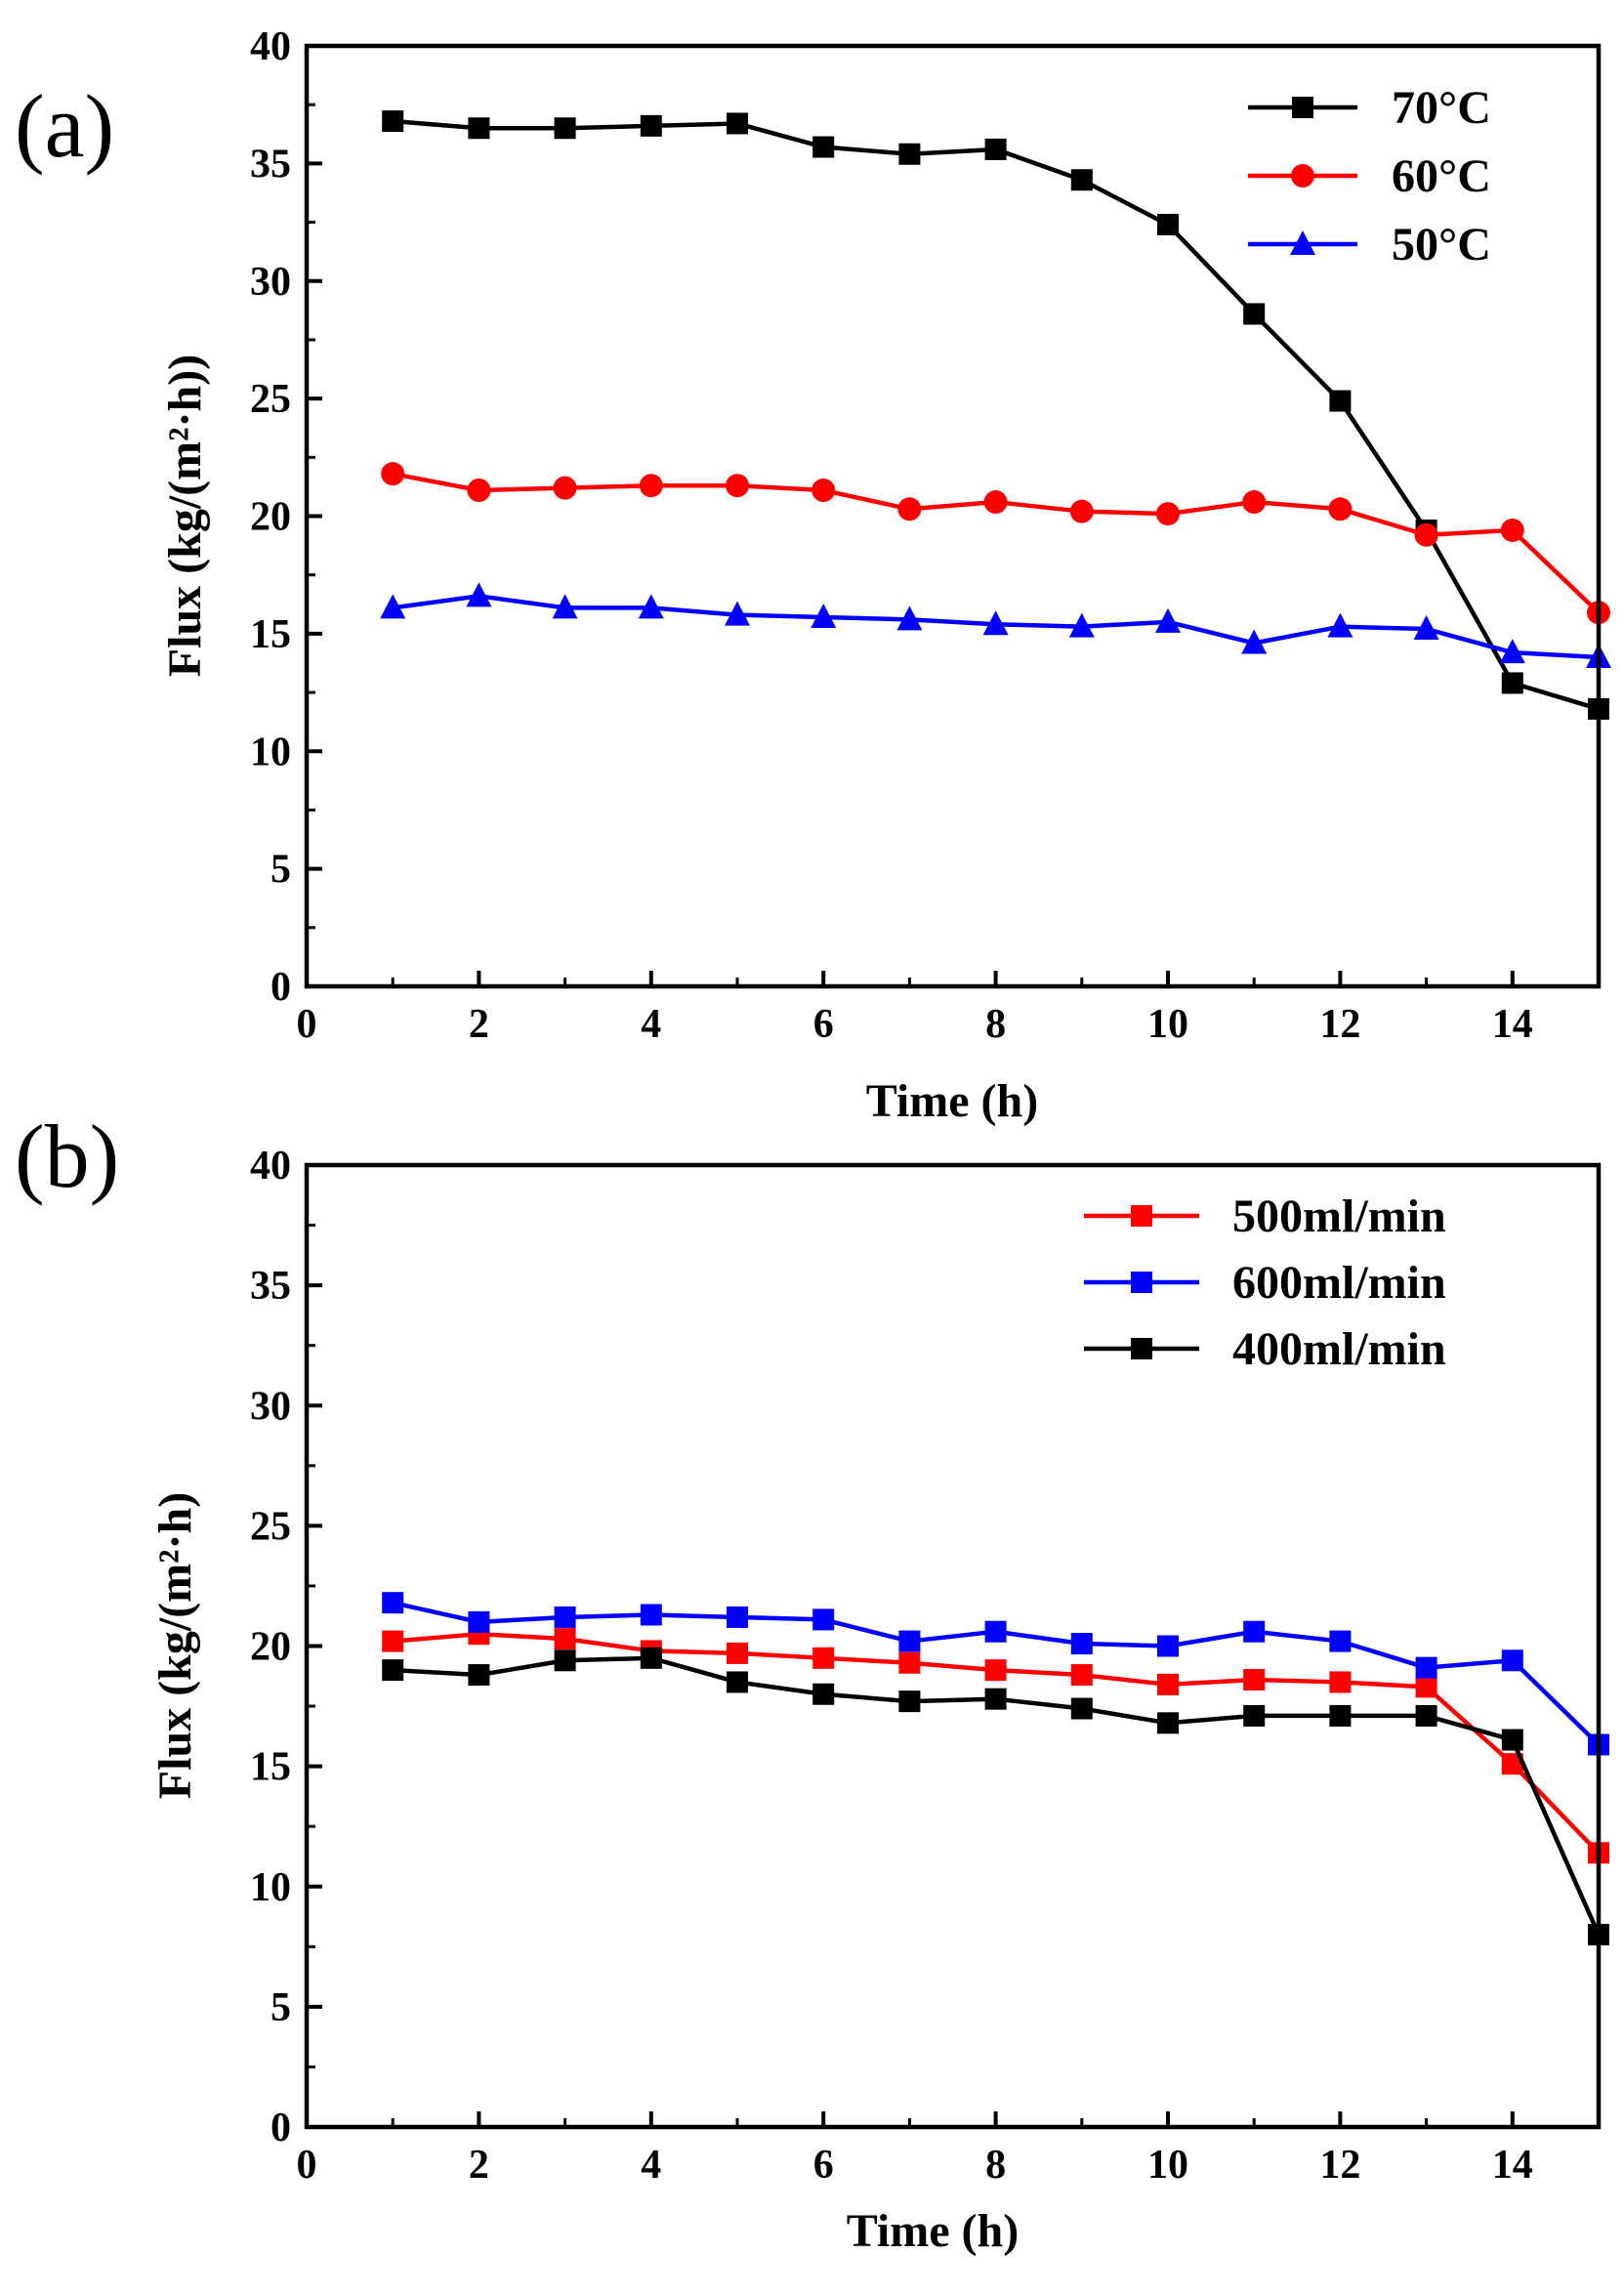 The image size is (1624, 2295). I want to click on legend-item: 60°C, so click(1370, 176).